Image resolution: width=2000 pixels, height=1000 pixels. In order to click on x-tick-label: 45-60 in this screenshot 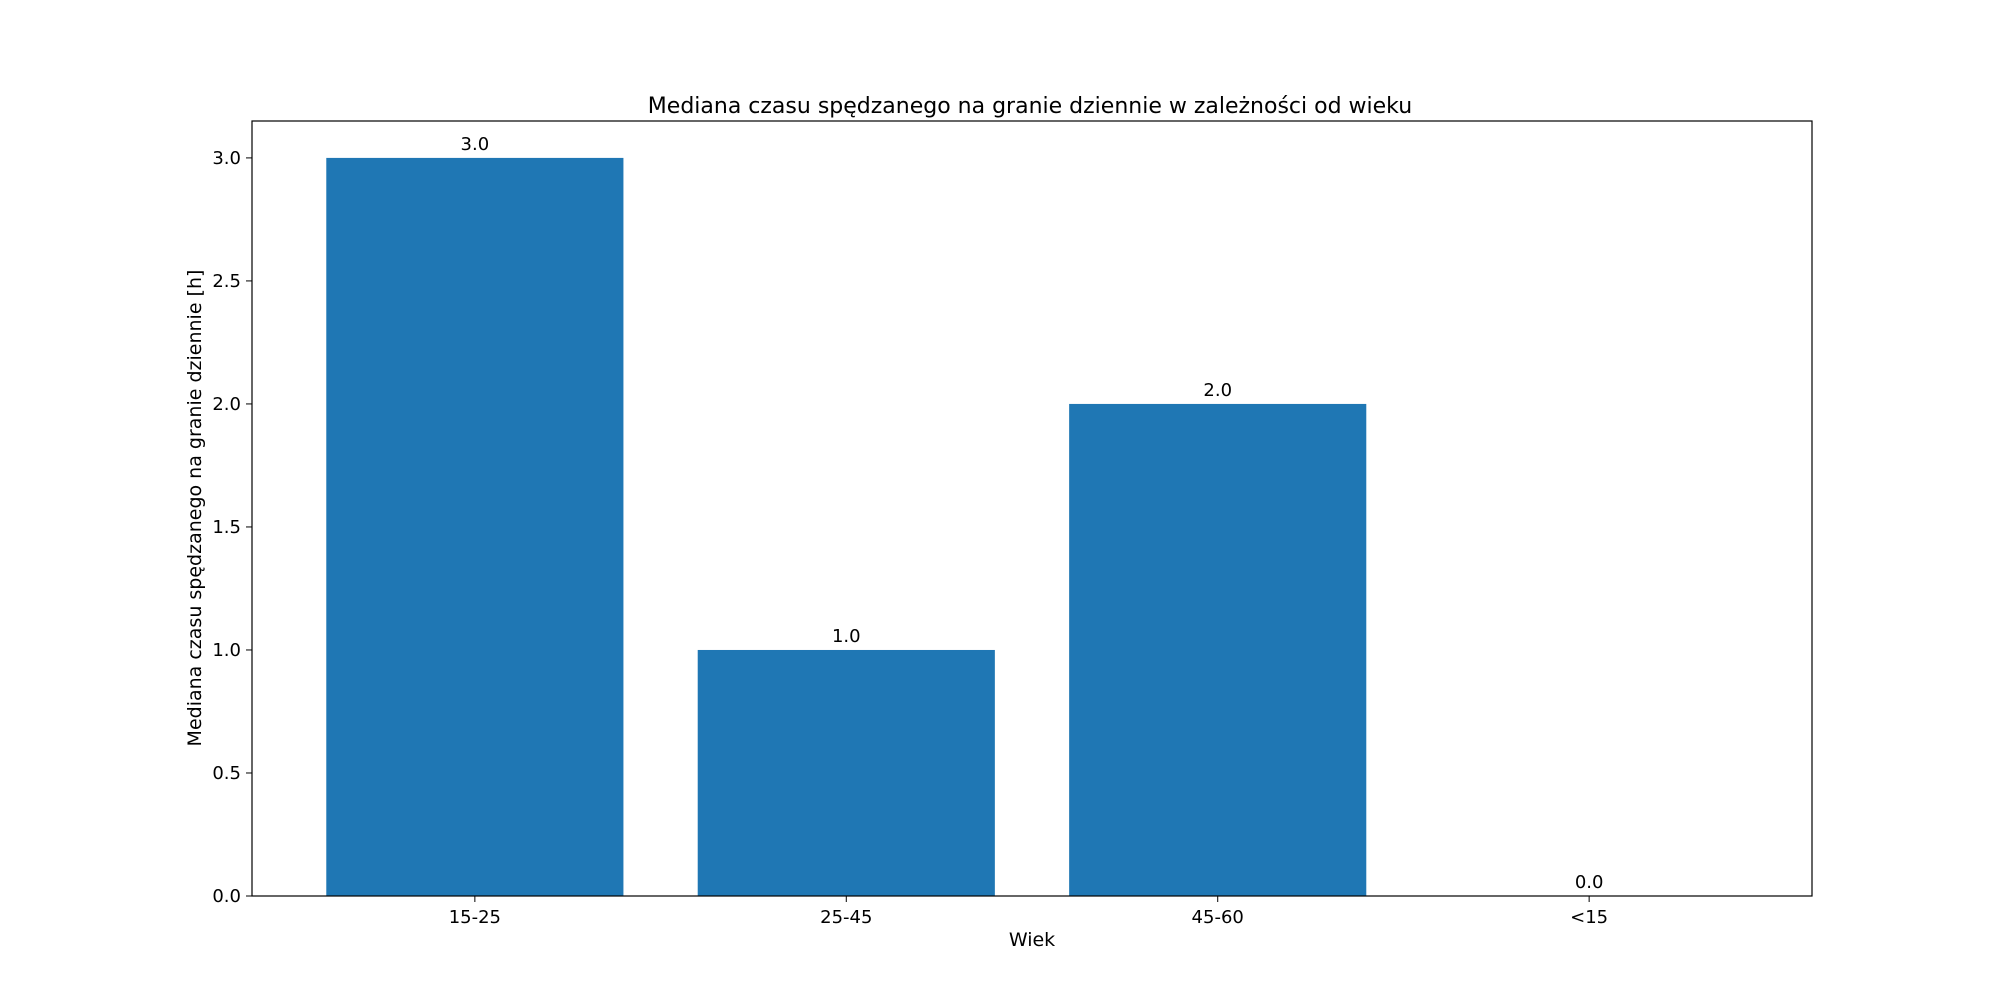, I will do `click(1218, 917)`.